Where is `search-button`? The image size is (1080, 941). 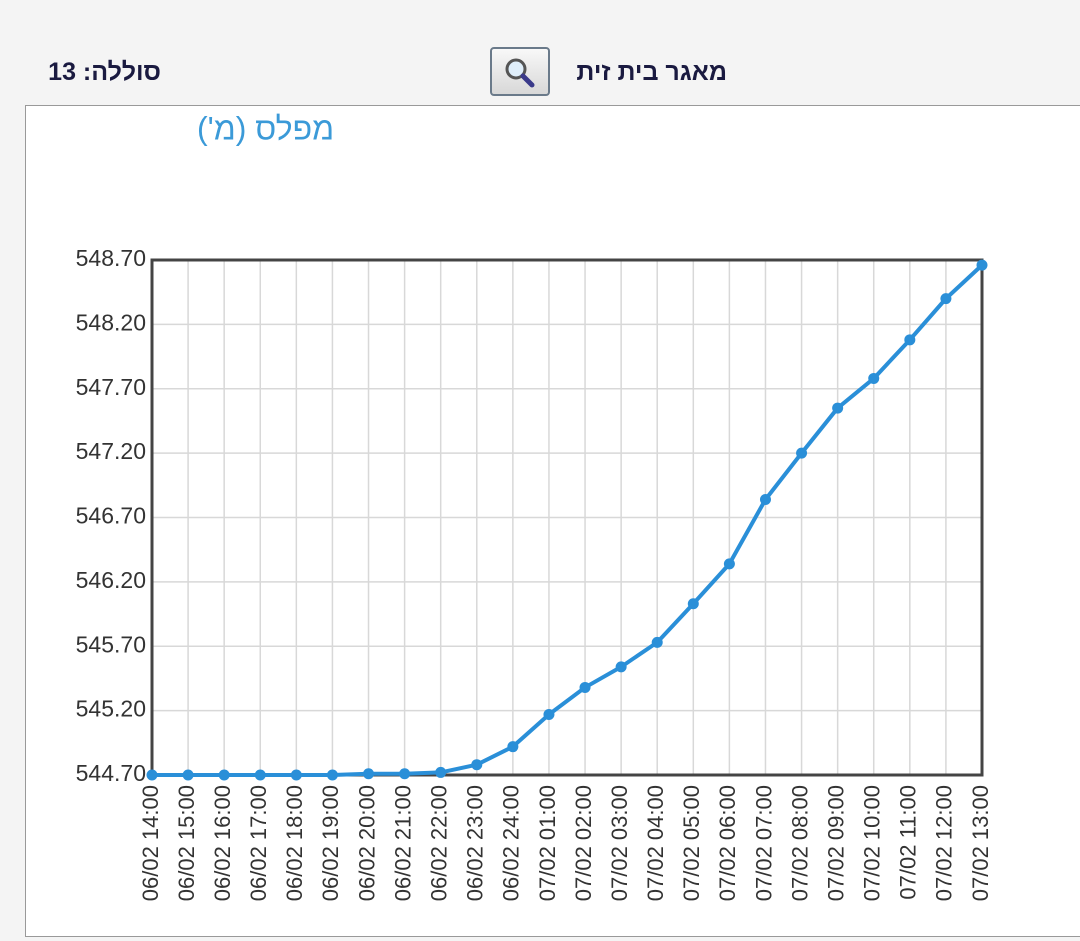 search-button is located at coordinates (520, 71).